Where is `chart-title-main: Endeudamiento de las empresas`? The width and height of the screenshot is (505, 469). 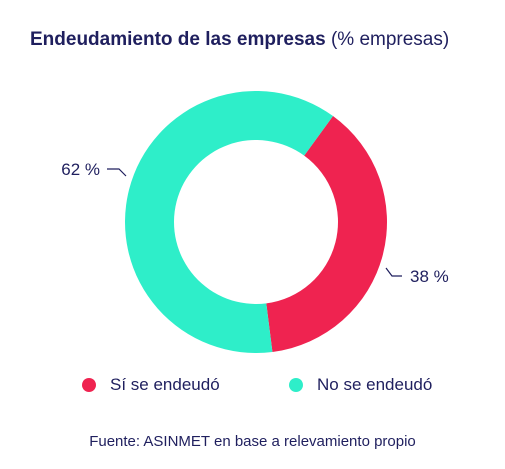 chart-title-main: Endeudamiento de las empresas is located at coordinates (178, 39).